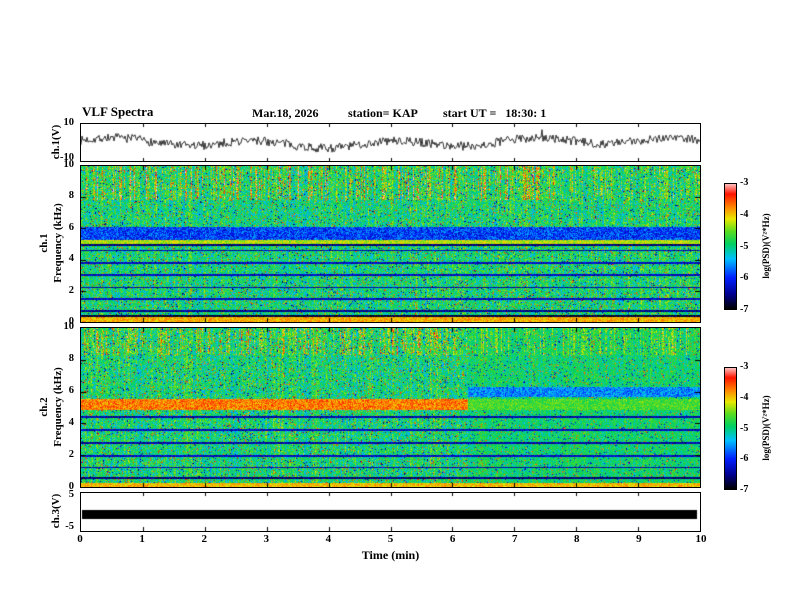  I want to click on time-tick-label: 10, so click(701, 539).